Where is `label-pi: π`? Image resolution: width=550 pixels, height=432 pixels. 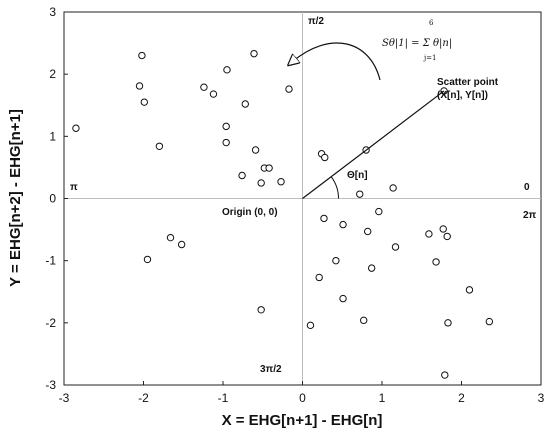 label-pi: π is located at coordinates (74, 187).